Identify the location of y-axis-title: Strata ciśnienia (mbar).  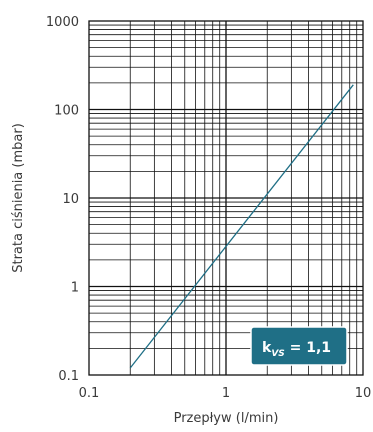
(18, 198).